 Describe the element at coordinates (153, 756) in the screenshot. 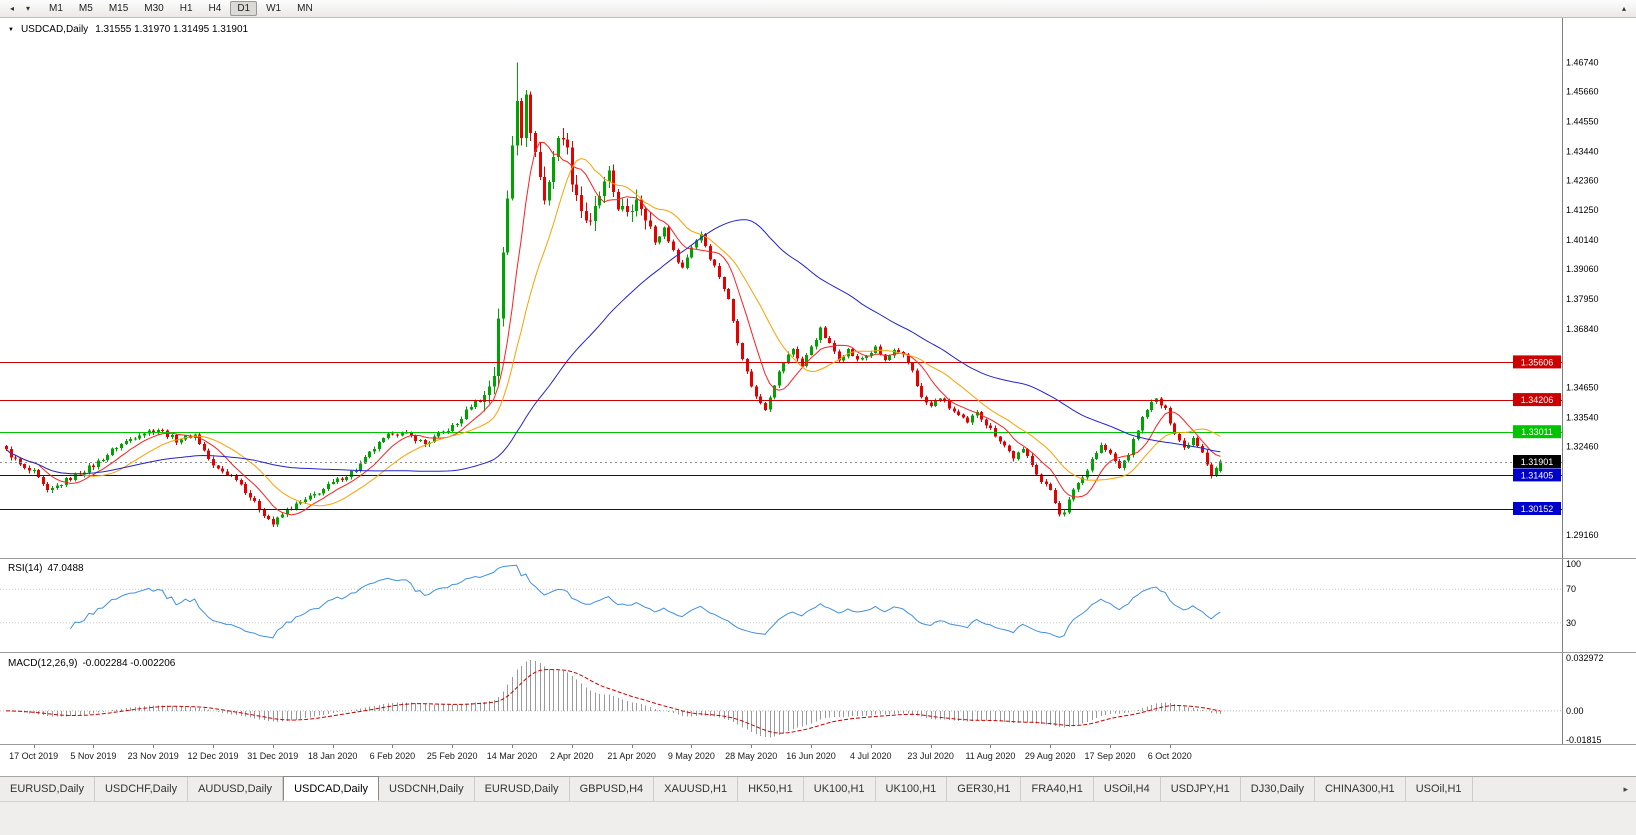

I see `svg-text: 23 Nov 2019` at that location.